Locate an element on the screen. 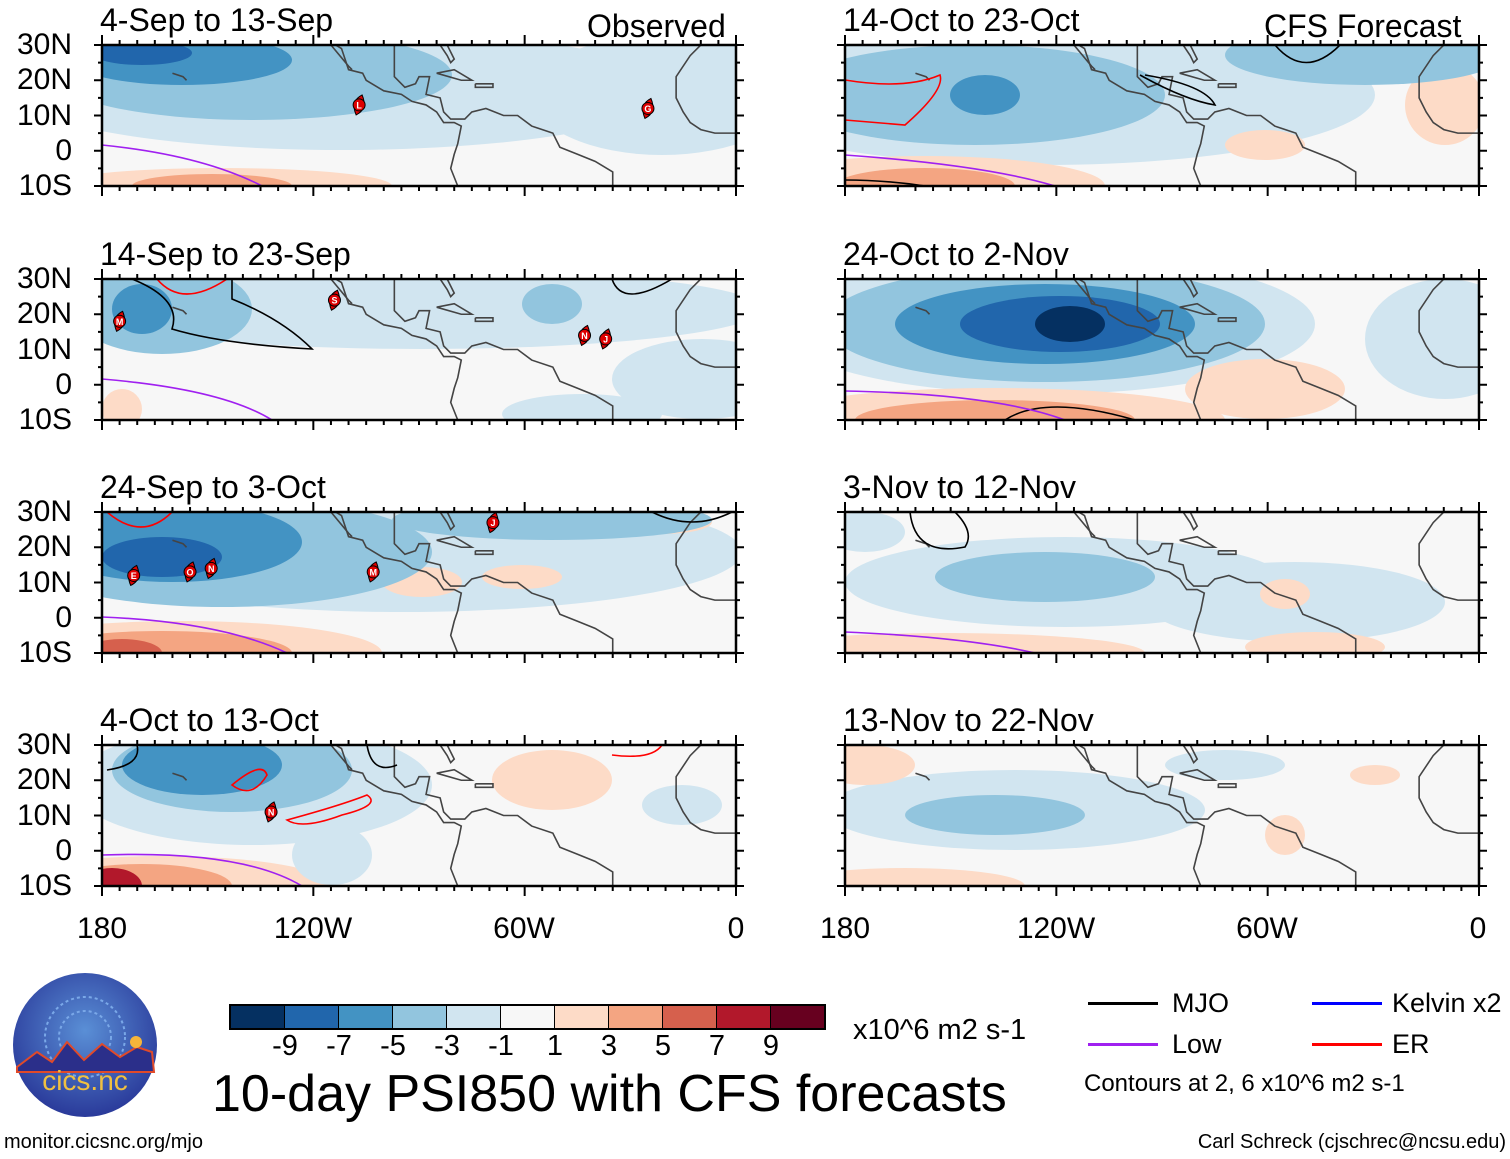 The width and height of the screenshot is (1510, 1159). panel-title: 24-Sep to 3-Oct is located at coordinates (213, 487).